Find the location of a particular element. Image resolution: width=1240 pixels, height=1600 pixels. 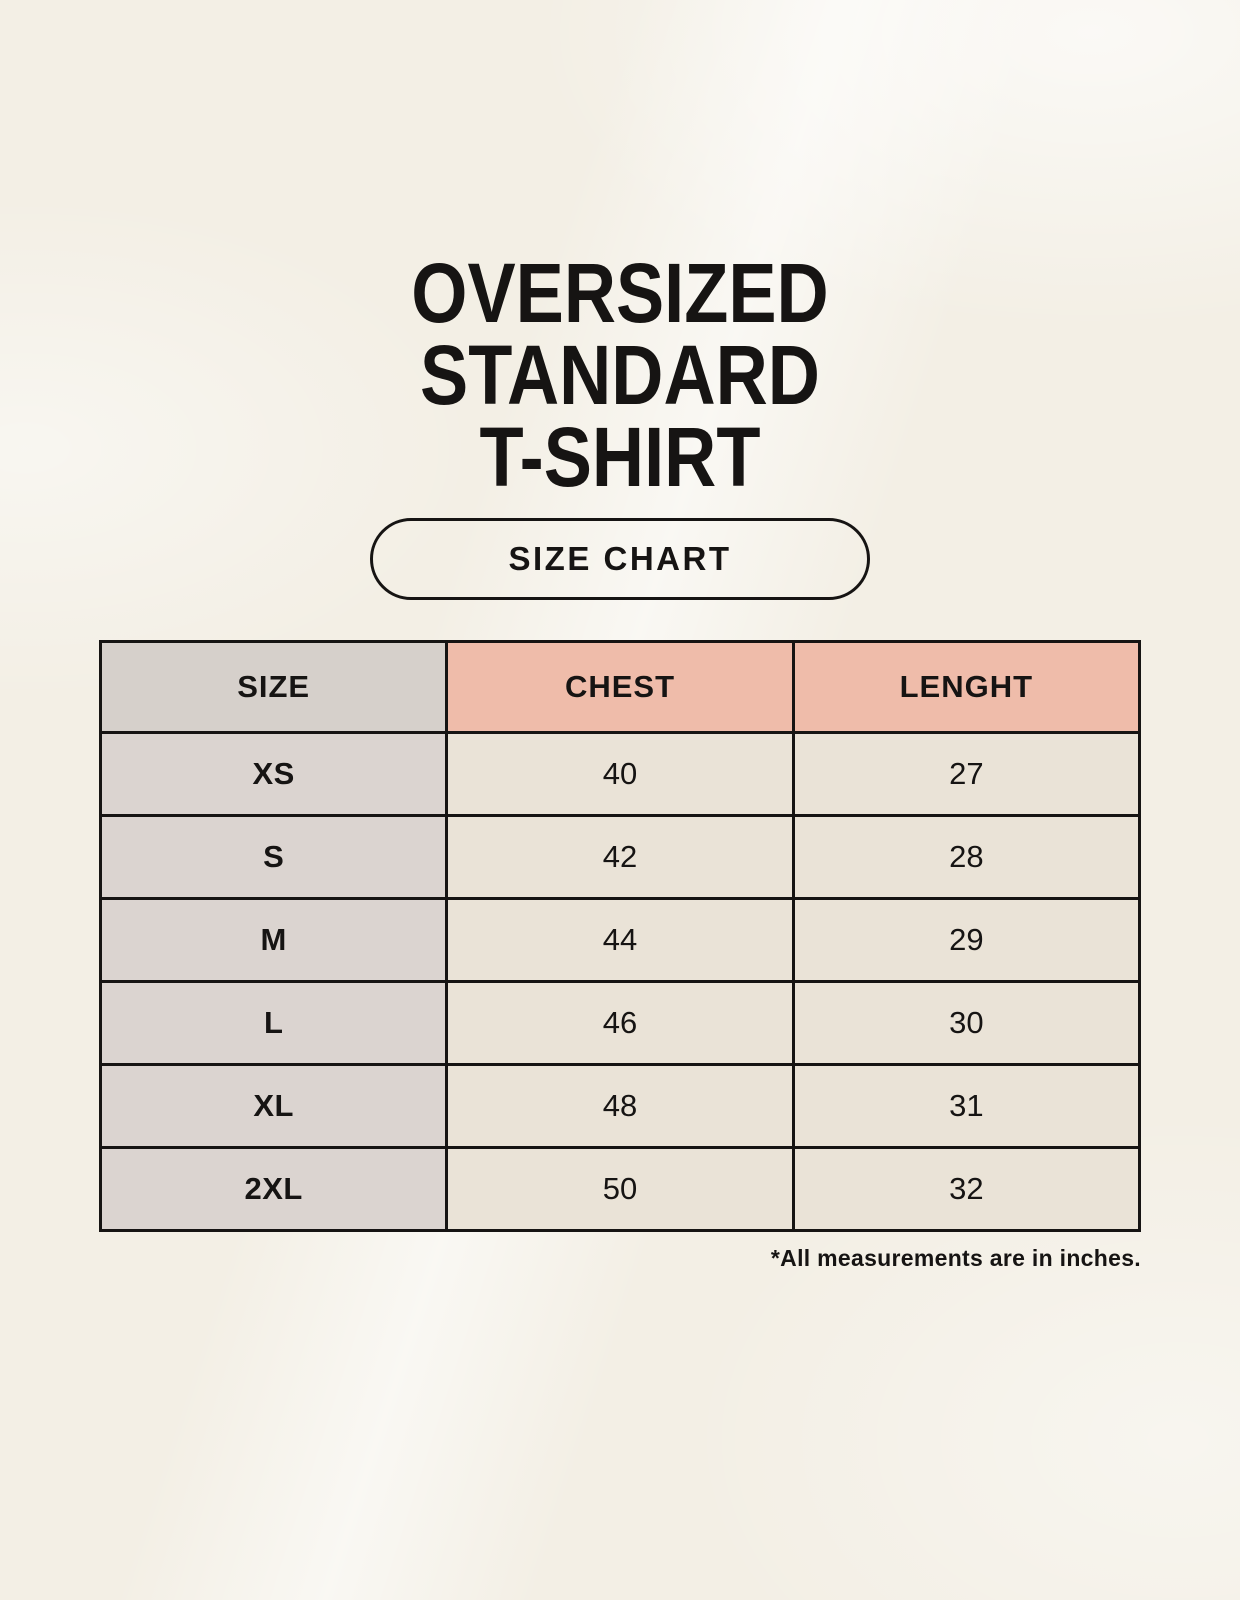

table-row-2xl: 2XL 50 32 is located at coordinates (620, 1189).